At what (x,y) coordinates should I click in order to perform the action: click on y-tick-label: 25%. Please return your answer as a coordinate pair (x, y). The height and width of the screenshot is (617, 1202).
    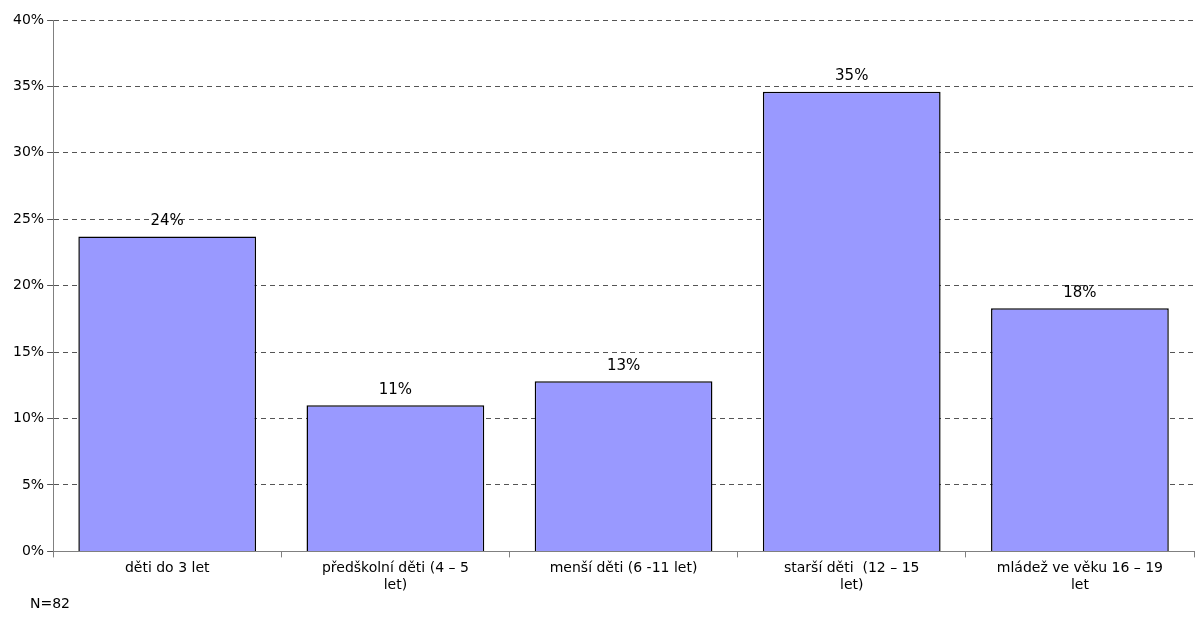
    Looking at the image, I should click on (28, 217).